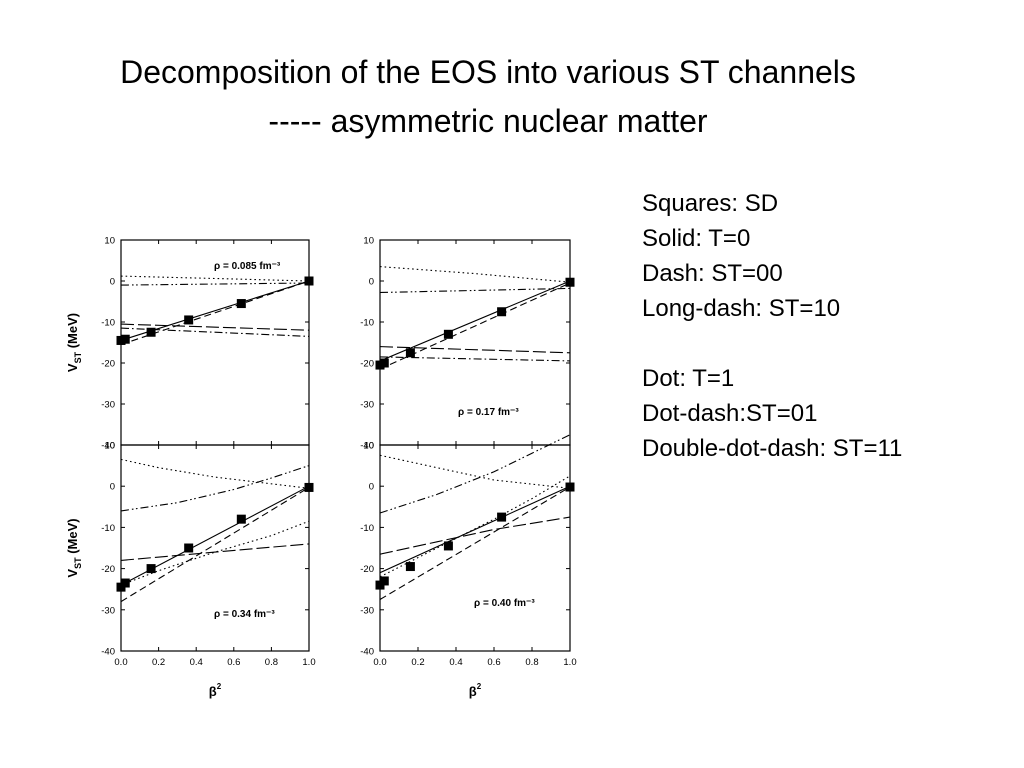  Describe the element at coordinates (772, 448) in the screenshot. I see `legend-double-dot-dash: Double-dot-dash: ST=11` at that location.